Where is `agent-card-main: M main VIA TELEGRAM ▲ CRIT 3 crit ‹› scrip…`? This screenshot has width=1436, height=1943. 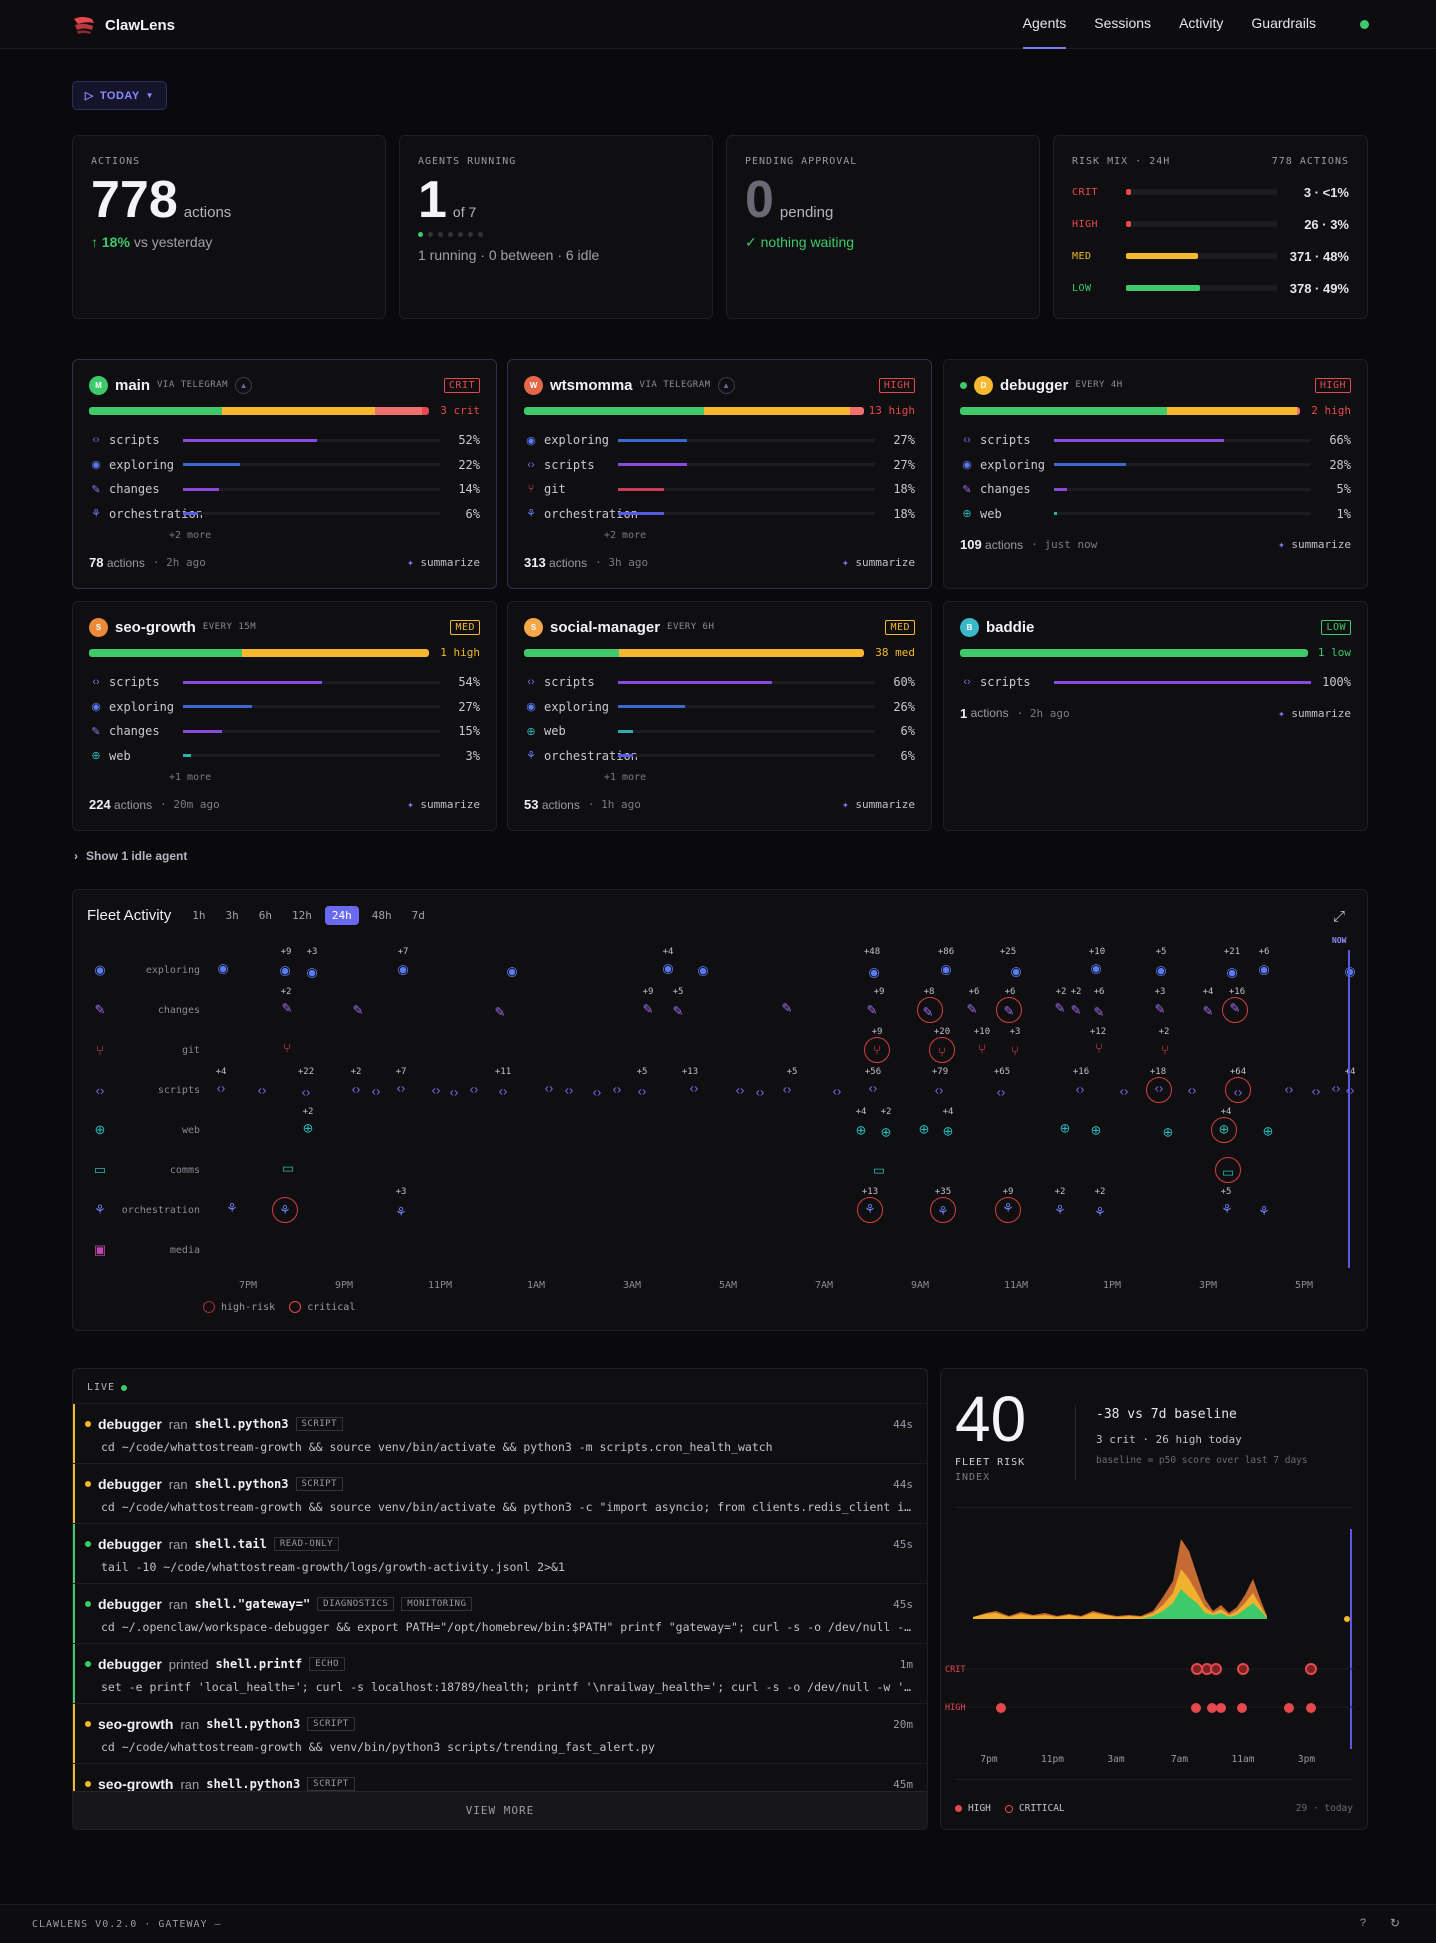 agent-card-main: M main VIA TELEGRAM ▲ CRIT 3 crit ‹› scrip… is located at coordinates (284, 474).